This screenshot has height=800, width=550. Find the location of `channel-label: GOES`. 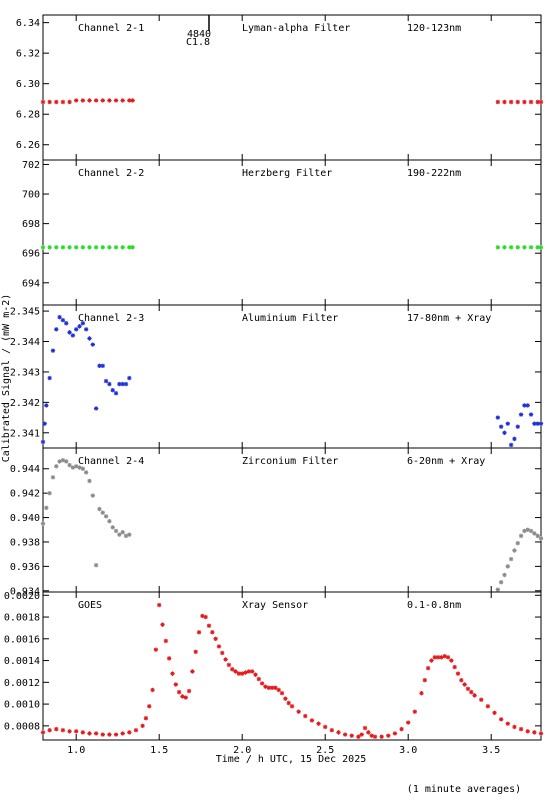

channel-label: GOES is located at coordinates (90, 605).